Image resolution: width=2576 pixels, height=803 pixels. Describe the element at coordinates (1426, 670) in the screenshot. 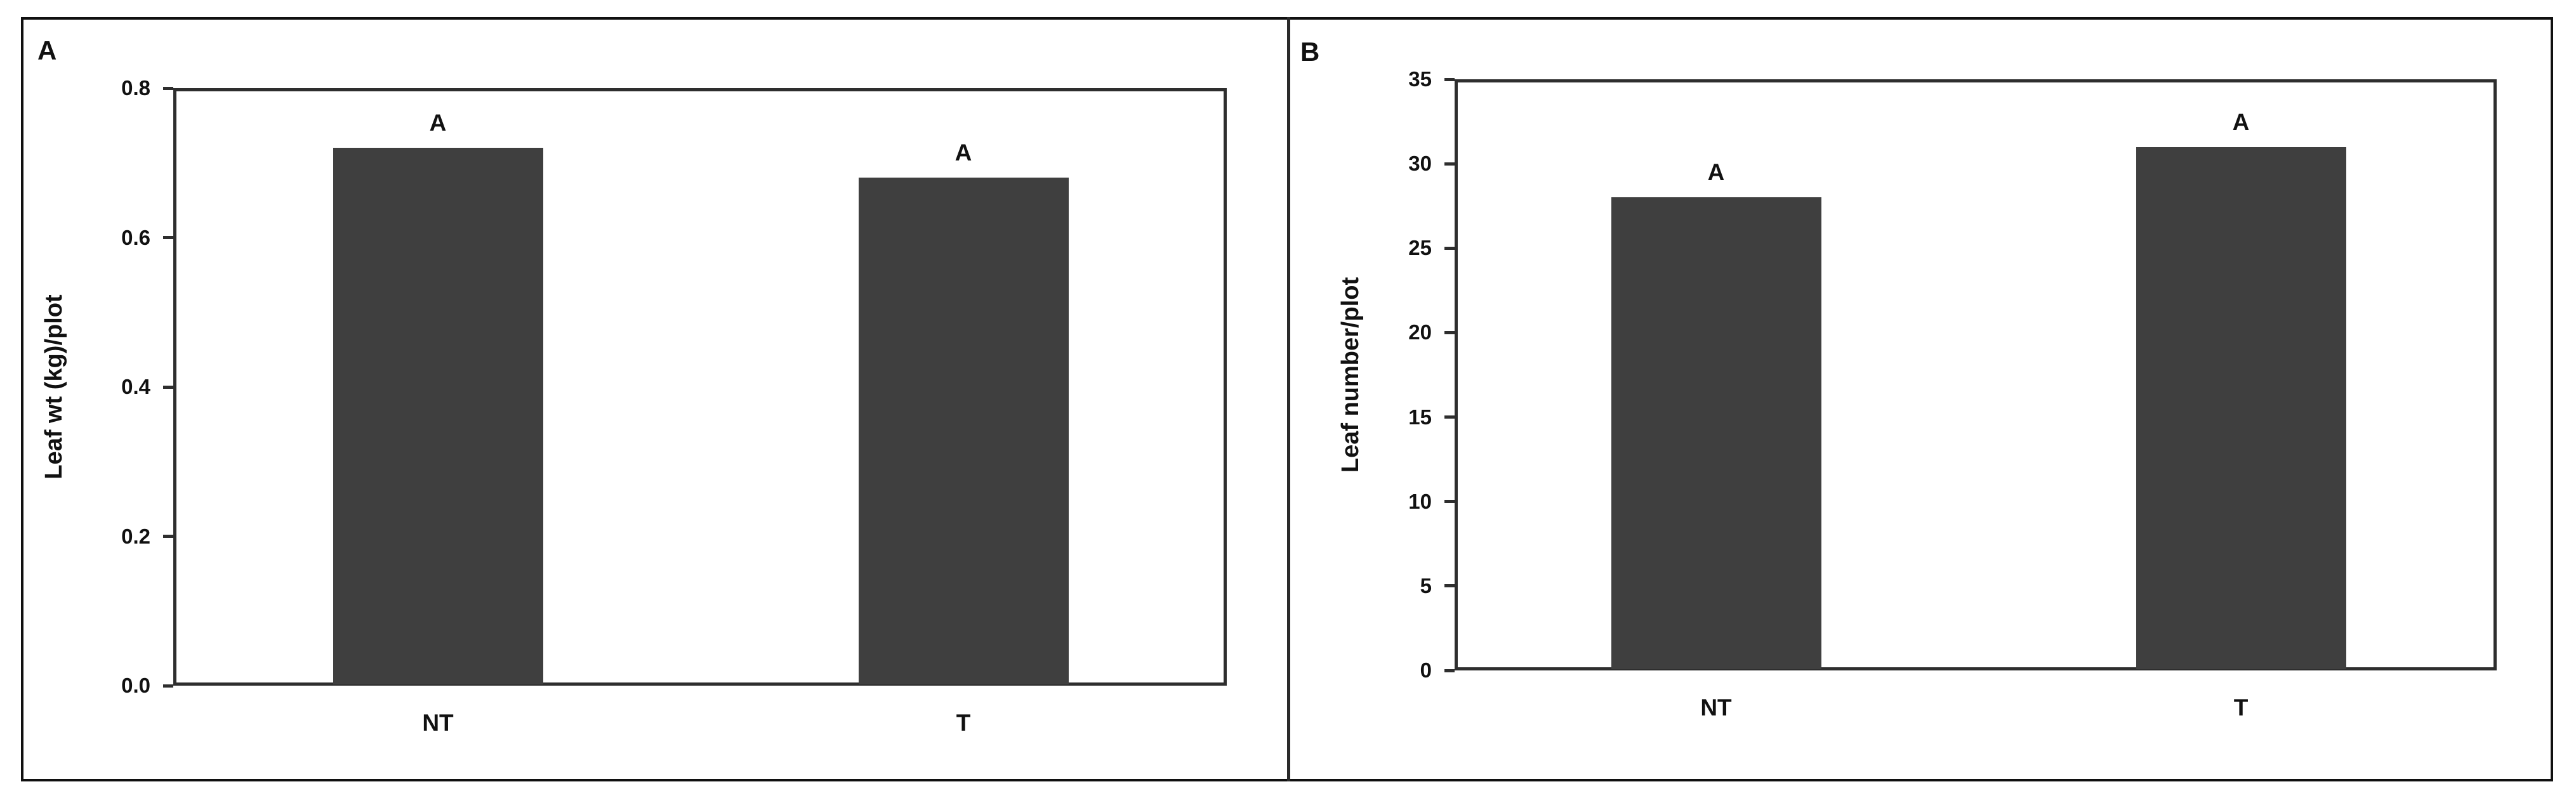

I see `y-tick-label: 0` at that location.